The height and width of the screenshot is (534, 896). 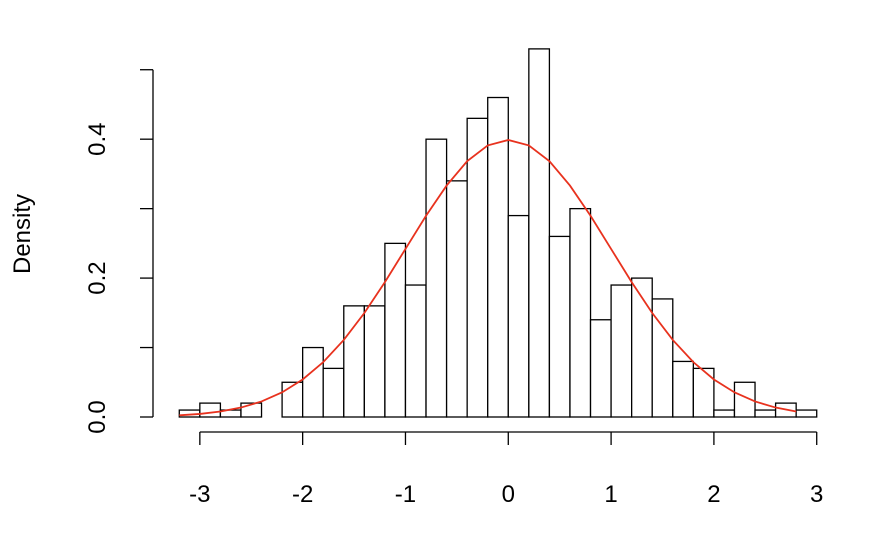 What do you see at coordinates (405, 494) in the screenshot?
I see `x-tick-label: -1` at bounding box center [405, 494].